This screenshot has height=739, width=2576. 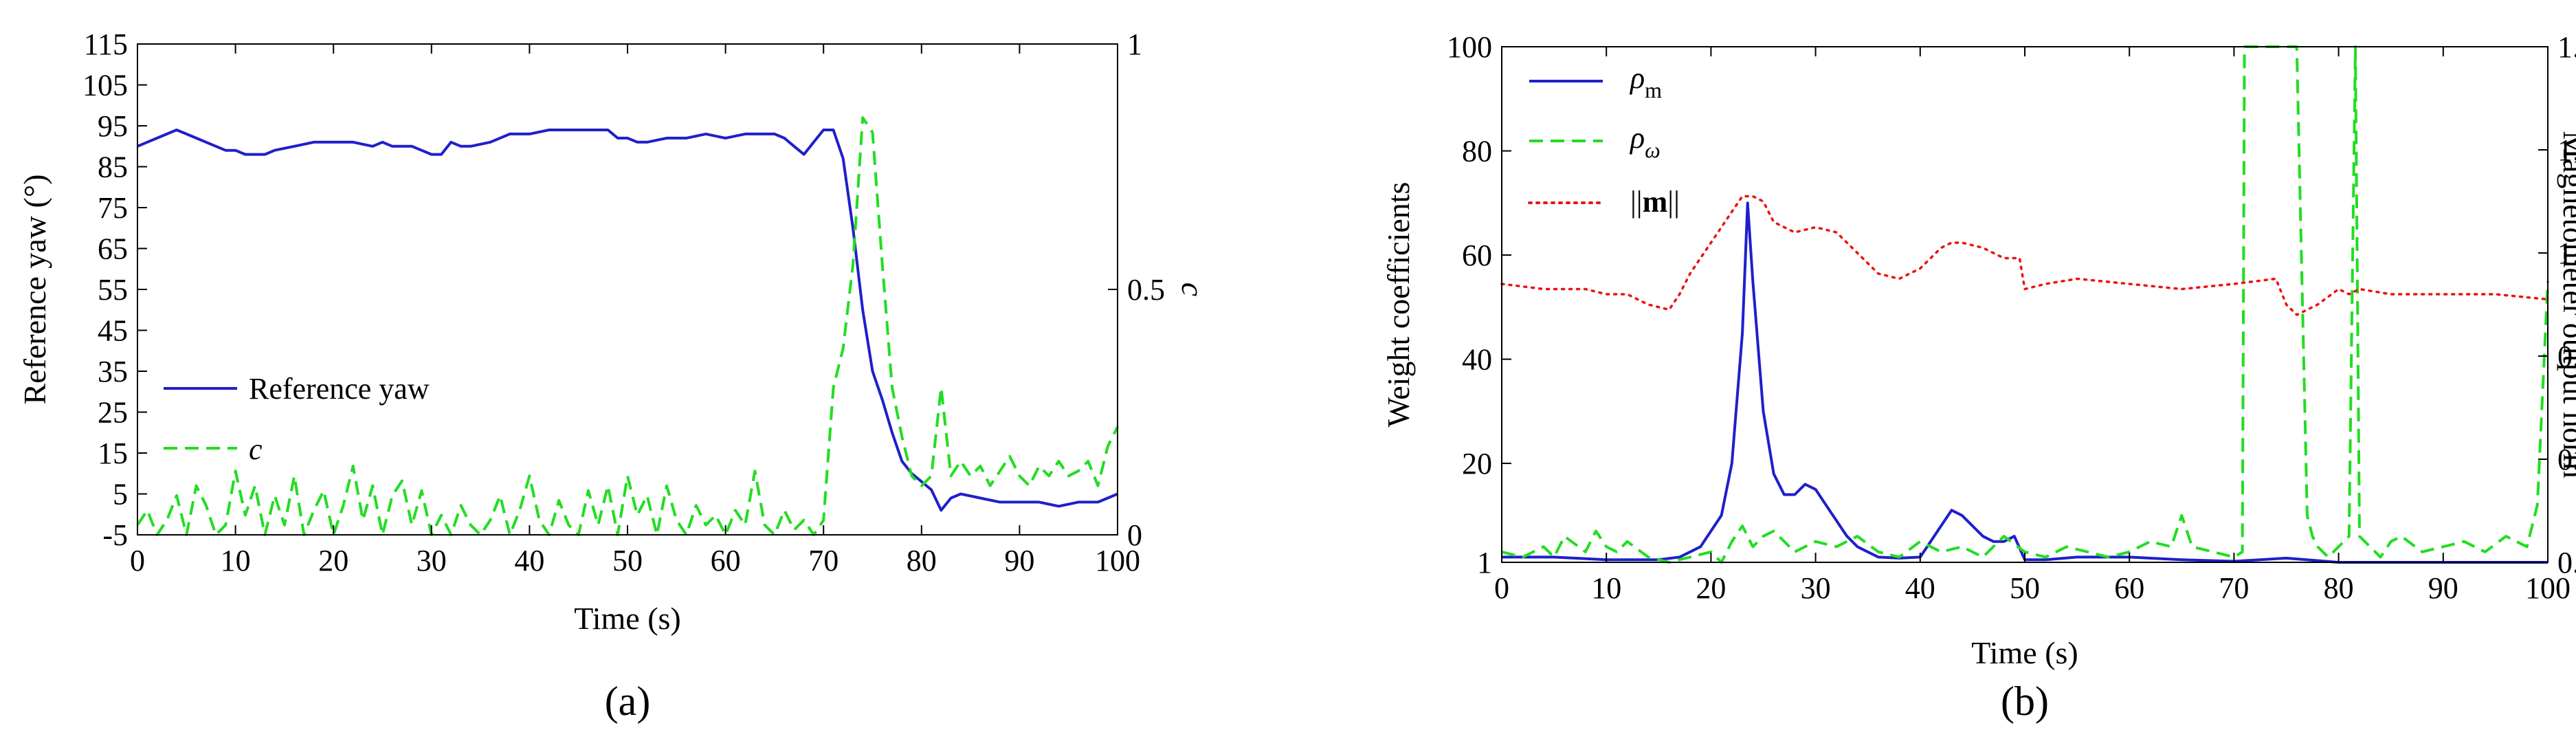 What do you see at coordinates (120, 494) in the screenshot?
I see `panel-a-ytick-left-label: 5` at bounding box center [120, 494].